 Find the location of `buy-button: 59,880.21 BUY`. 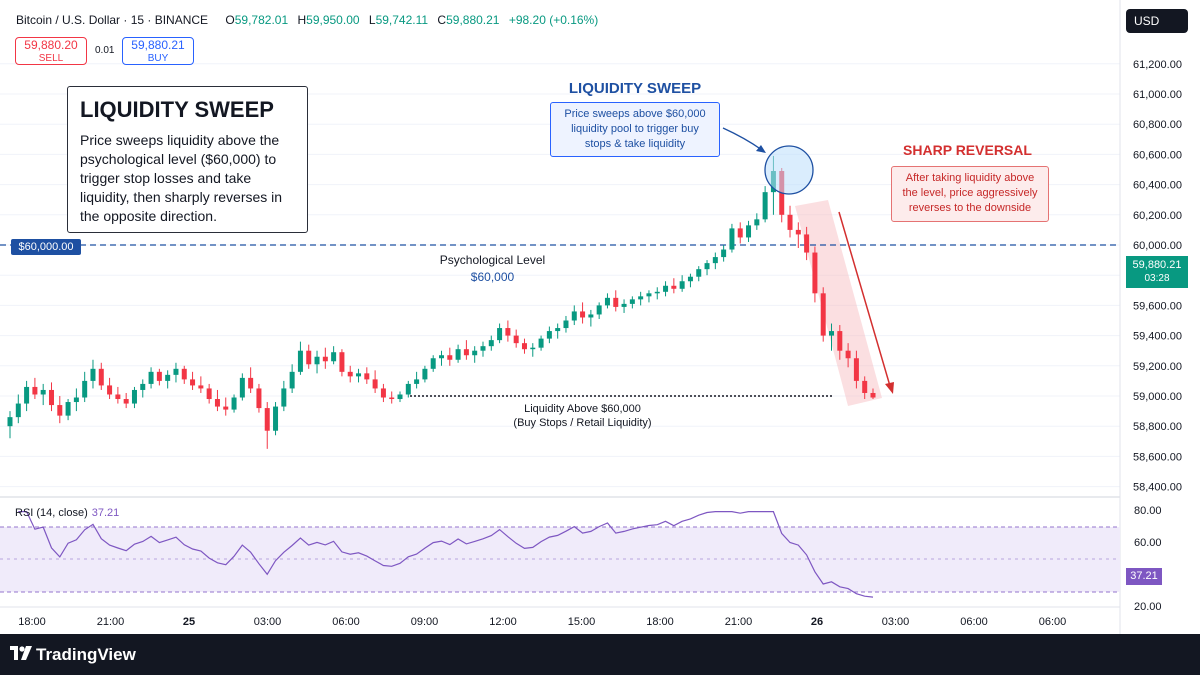

buy-button: 59,880.21 BUY is located at coordinates (158, 51).